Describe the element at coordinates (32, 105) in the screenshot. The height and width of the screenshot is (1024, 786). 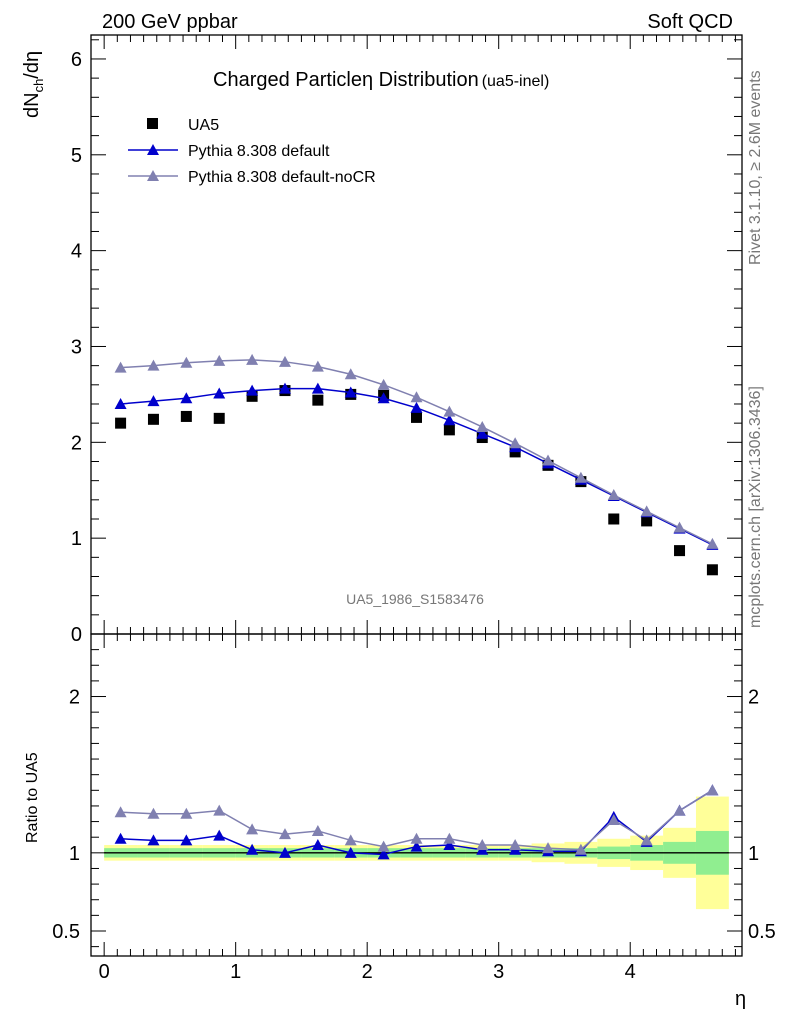
I see `y-axis-label-main: dN` at that location.